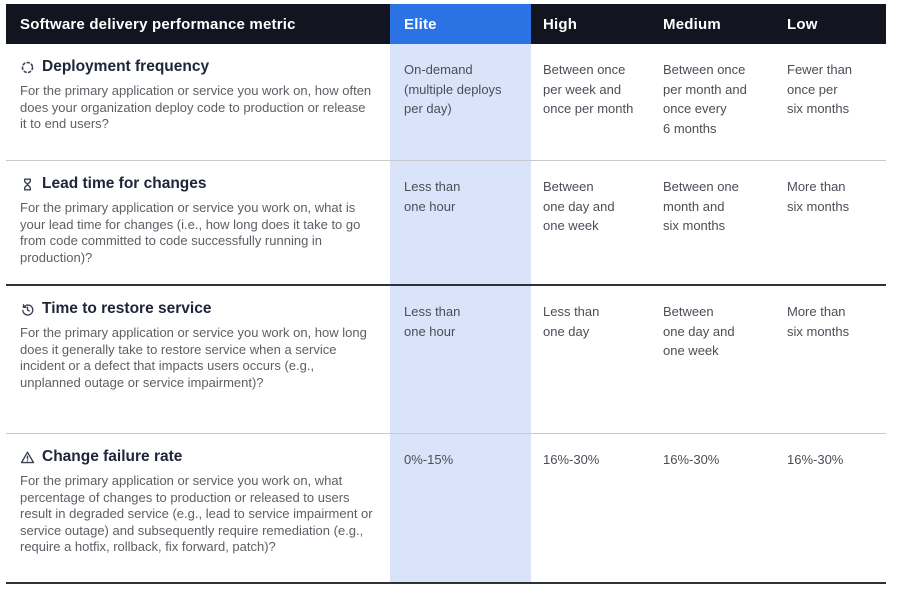 Image resolution: width=900 pixels, height=590 pixels. Describe the element at coordinates (127, 308) in the screenshot. I see `metric-title: Time to restore service` at that location.